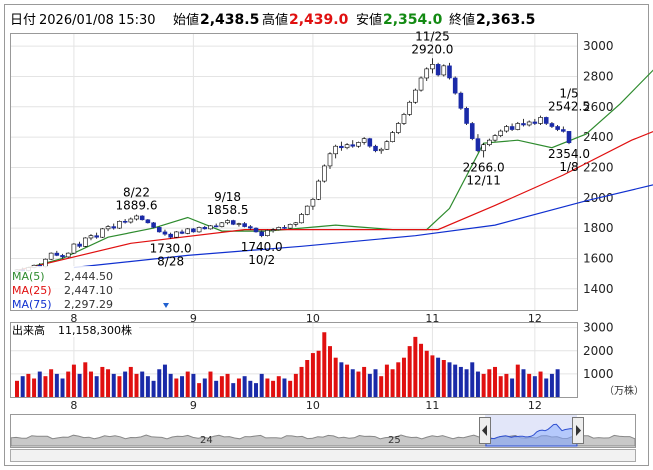  Describe the element at coordinates (568, 167) in the screenshot. I see `annotation-value: 1/8` at that location.